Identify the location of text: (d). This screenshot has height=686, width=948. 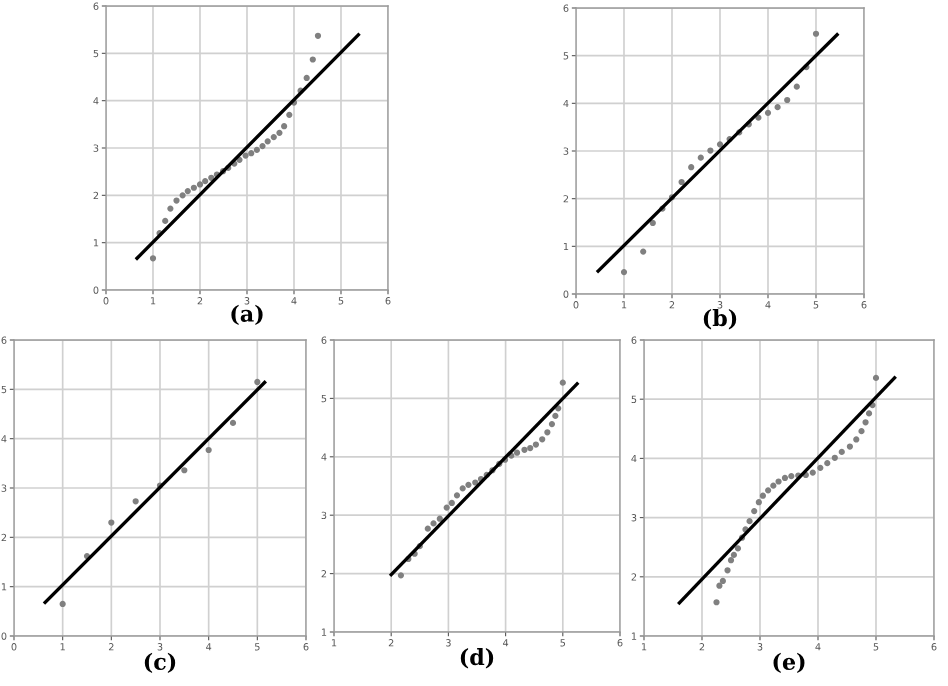
(477, 658).